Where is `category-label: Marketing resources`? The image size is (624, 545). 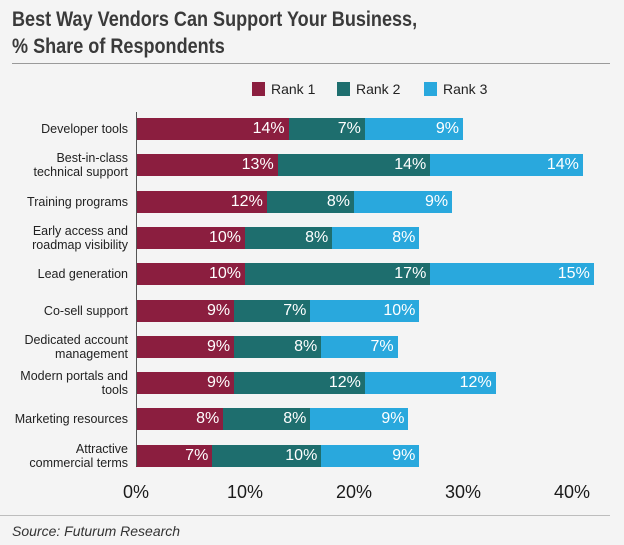
category-label: Marketing resources is located at coordinates (71, 419).